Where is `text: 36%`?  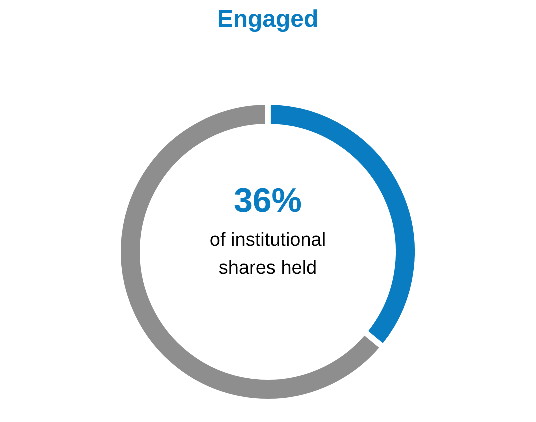 text: 36% is located at coordinates (268, 201).